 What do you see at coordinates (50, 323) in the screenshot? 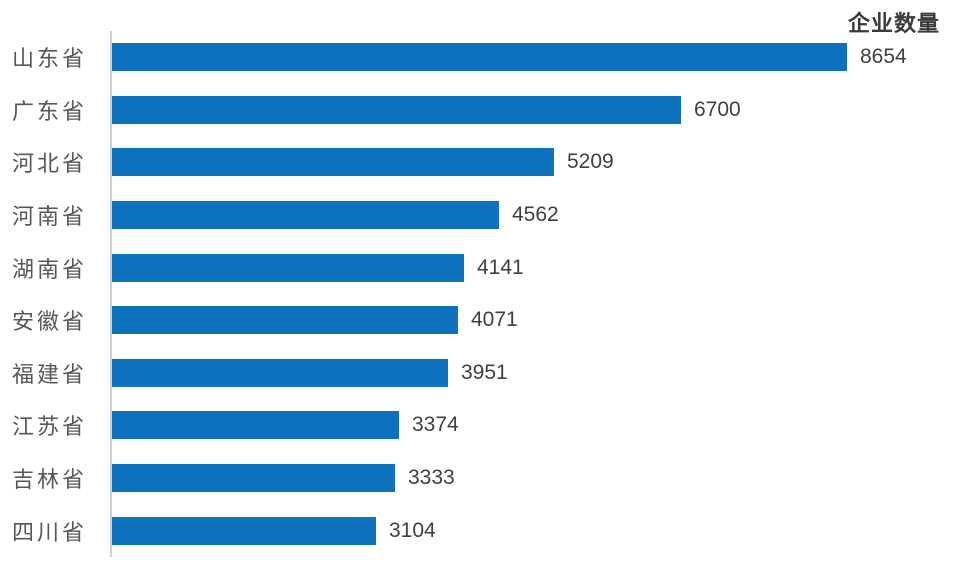
I see `category-label: 安徽省` at bounding box center [50, 323].